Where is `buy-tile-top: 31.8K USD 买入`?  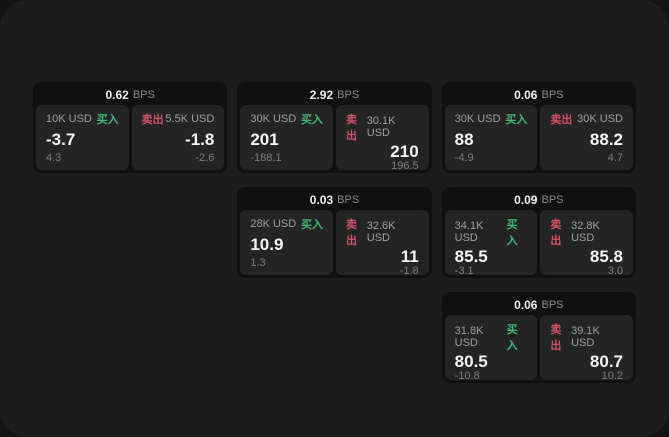 buy-tile-top: 31.8K USD 买入 is located at coordinates (491, 337).